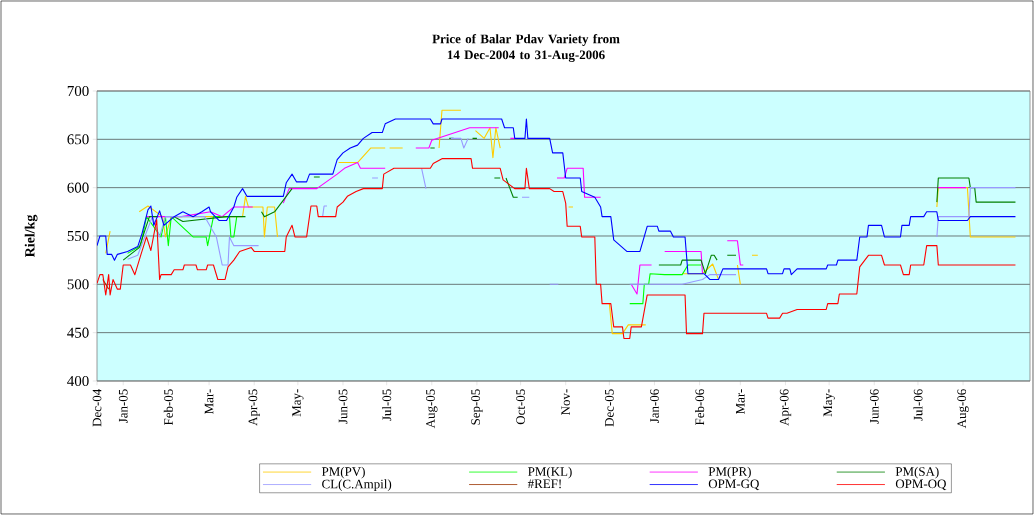  Describe the element at coordinates (520, 407) in the screenshot. I see `x-tick-label: Oct-05` at that location.